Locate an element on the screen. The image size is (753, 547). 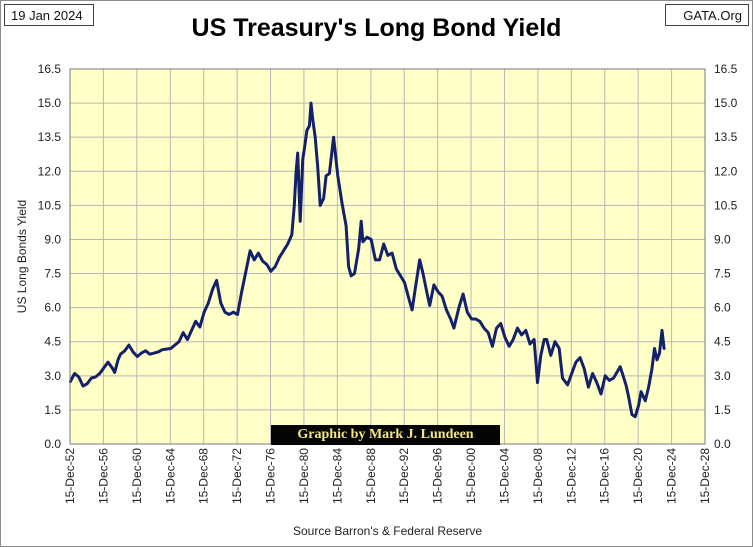
y-tick-label-right: 0.0 is located at coordinates (722, 444).